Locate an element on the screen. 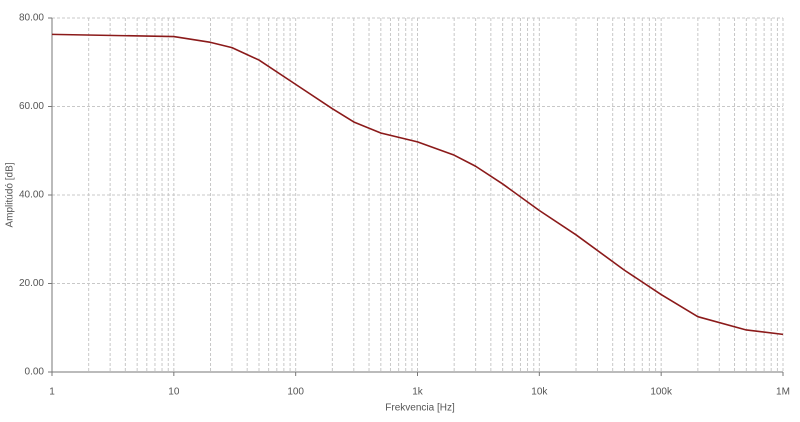 This screenshot has height=422, width=800. x-tick-label: 10 is located at coordinates (174, 392).